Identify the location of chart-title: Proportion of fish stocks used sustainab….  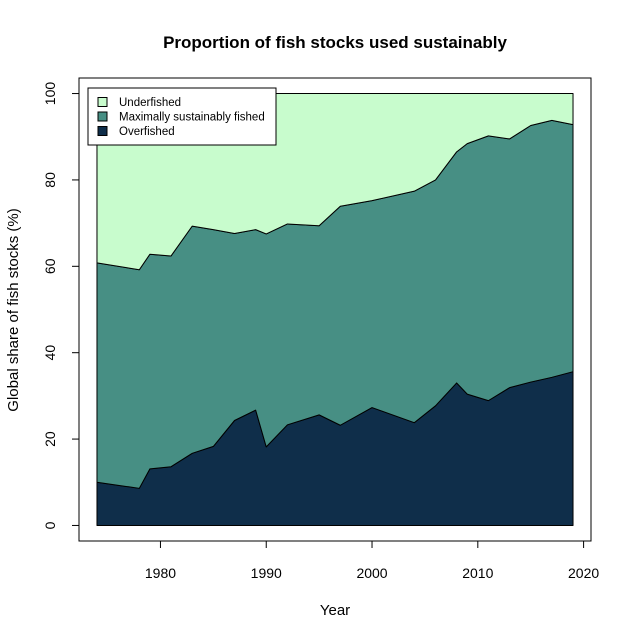
(335, 42).